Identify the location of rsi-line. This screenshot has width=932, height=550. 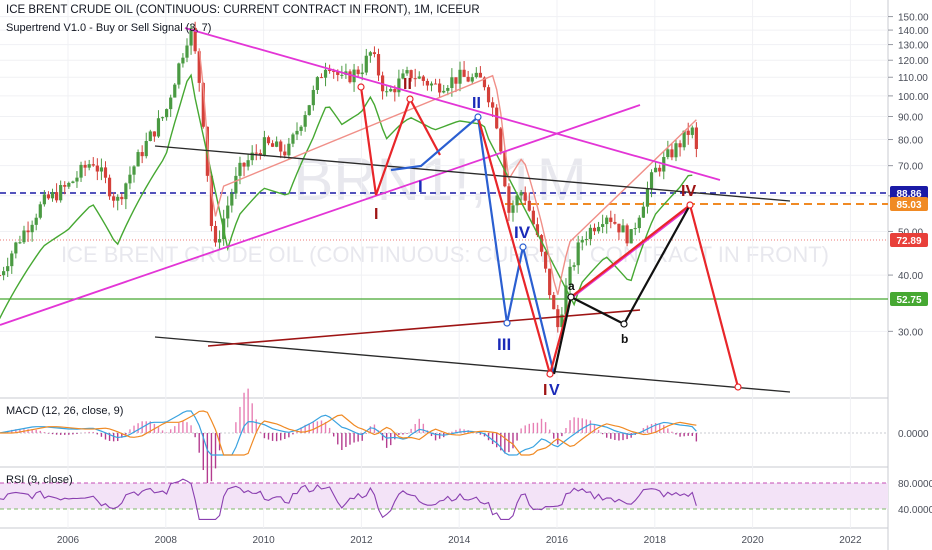
(348, 499).